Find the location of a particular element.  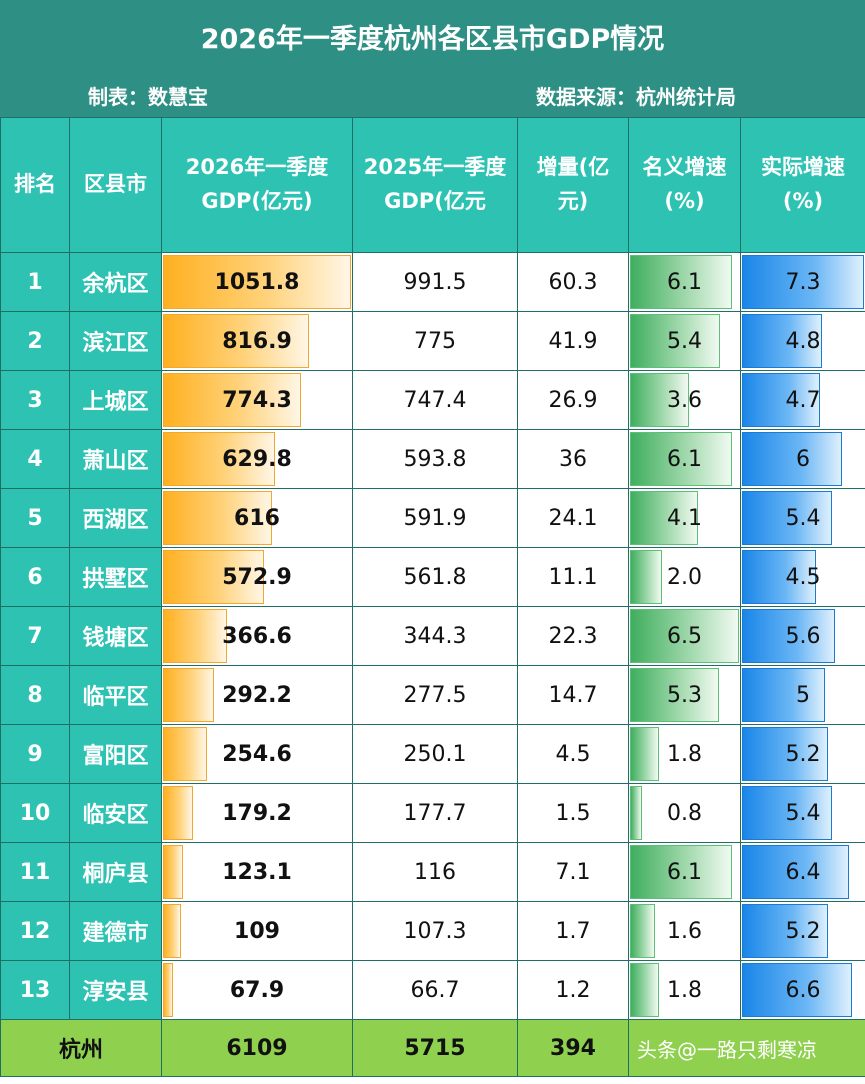

rank-cell: 6 is located at coordinates (35, 577).